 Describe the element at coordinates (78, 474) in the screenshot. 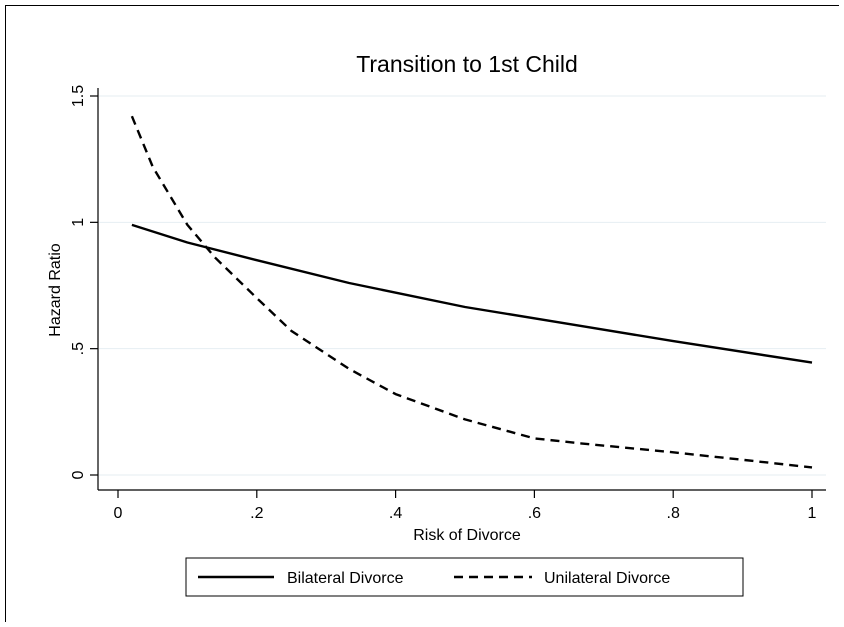

I see `y-tick-label: 0` at that location.